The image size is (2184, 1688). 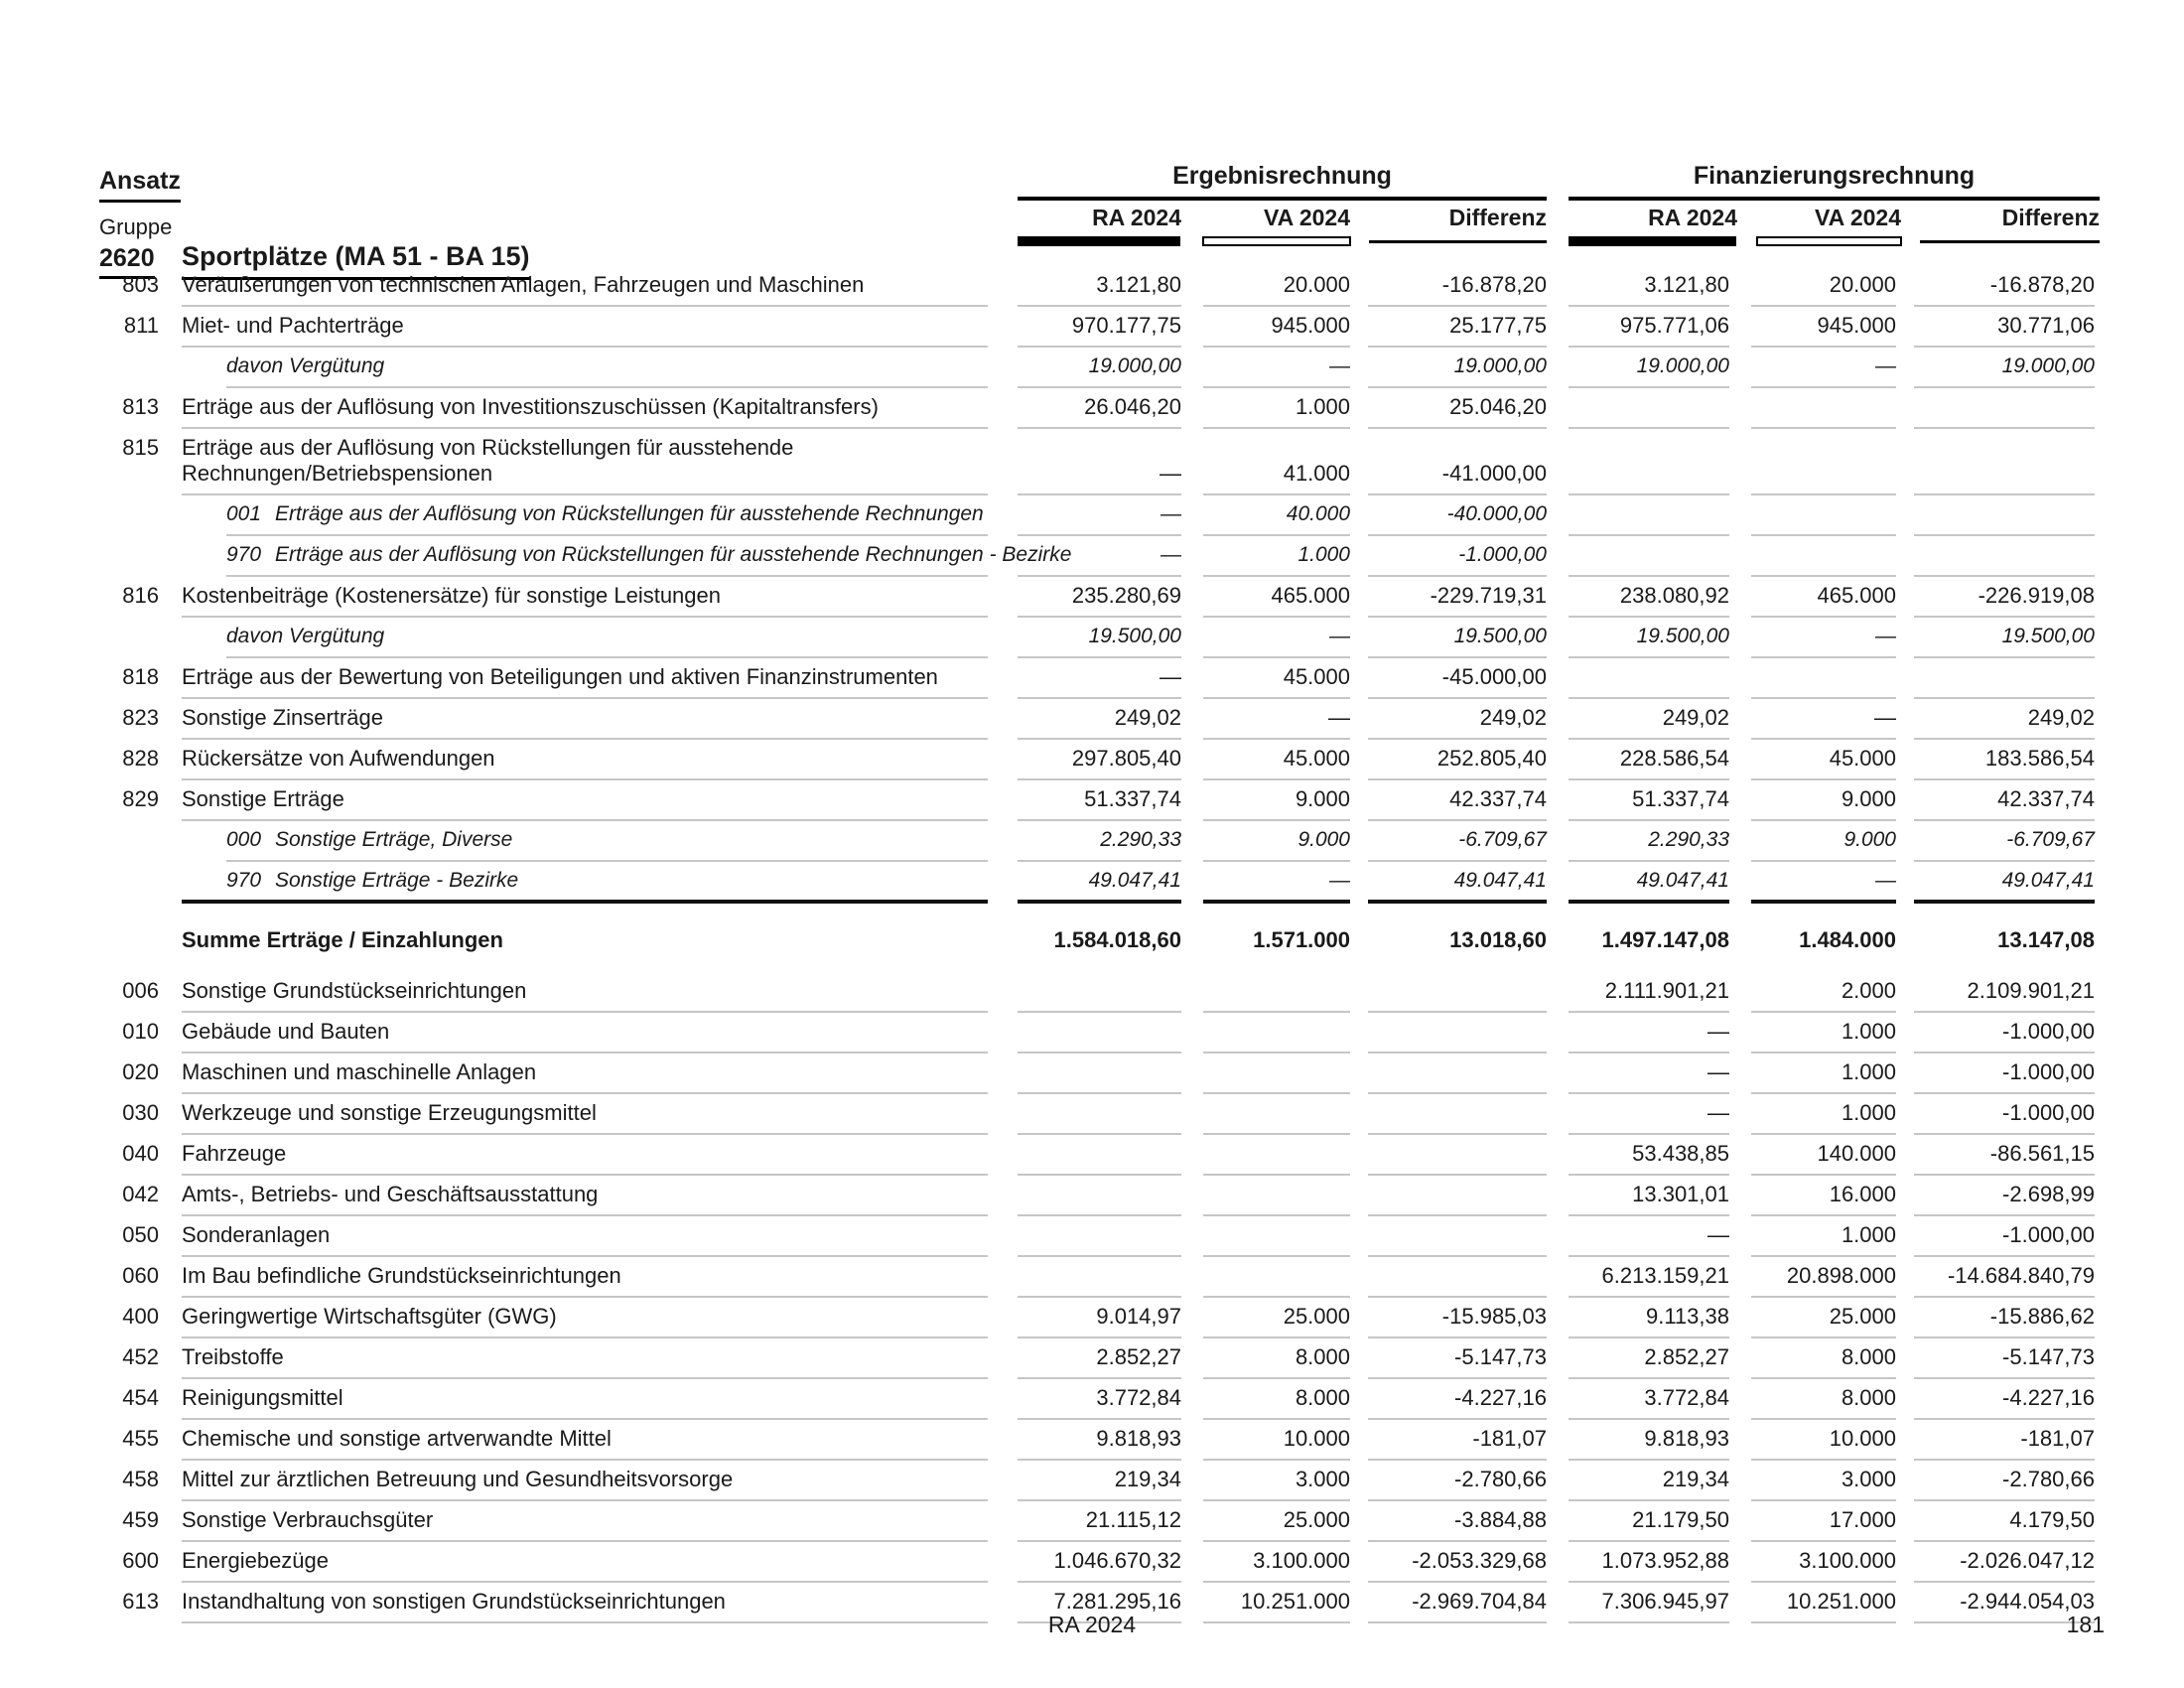 I want to click on cell-fin-diff: -86.561,15, so click(x=1995, y=1158).